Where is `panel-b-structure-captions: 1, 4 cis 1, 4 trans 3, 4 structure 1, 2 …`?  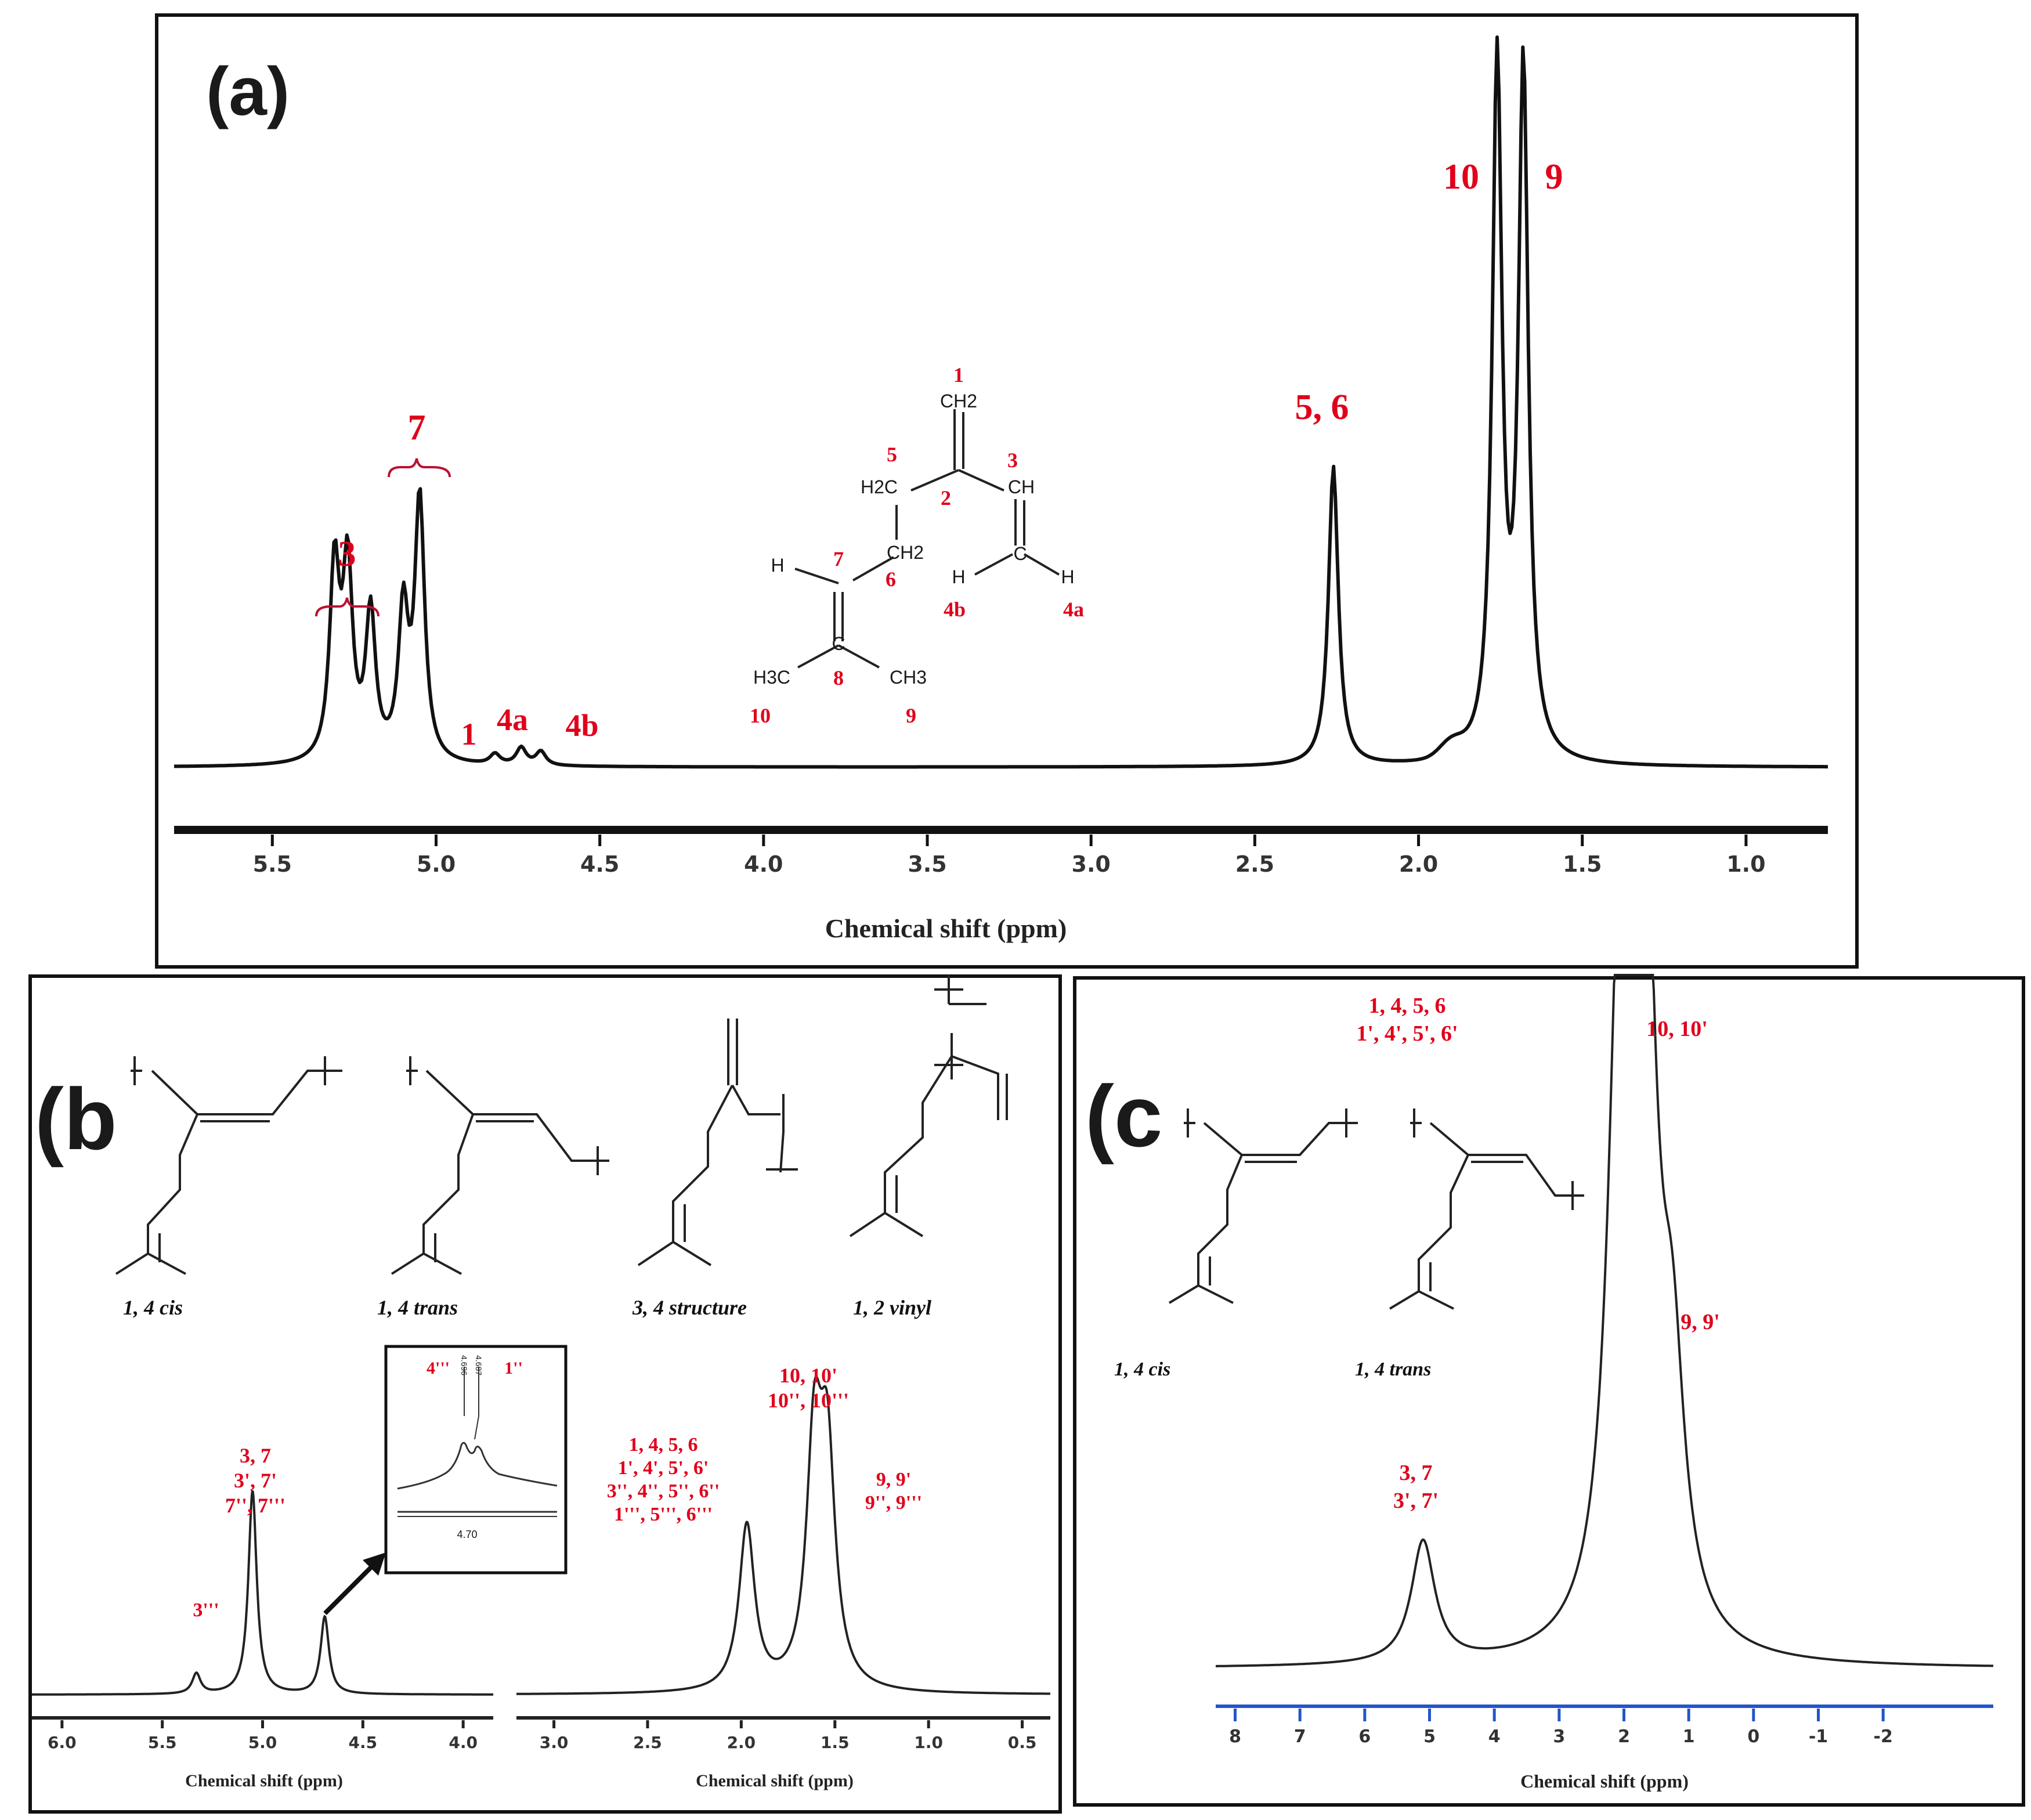 panel-b-structure-captions: 1, 4 cis 1, 4 trans 3, 4 structure 1, 2 … is located at coordinates (527, 1308).